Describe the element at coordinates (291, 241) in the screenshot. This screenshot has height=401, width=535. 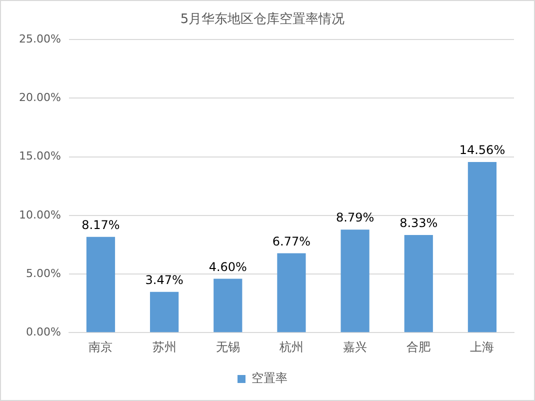
I see `data-label: 6.77%` at that location.